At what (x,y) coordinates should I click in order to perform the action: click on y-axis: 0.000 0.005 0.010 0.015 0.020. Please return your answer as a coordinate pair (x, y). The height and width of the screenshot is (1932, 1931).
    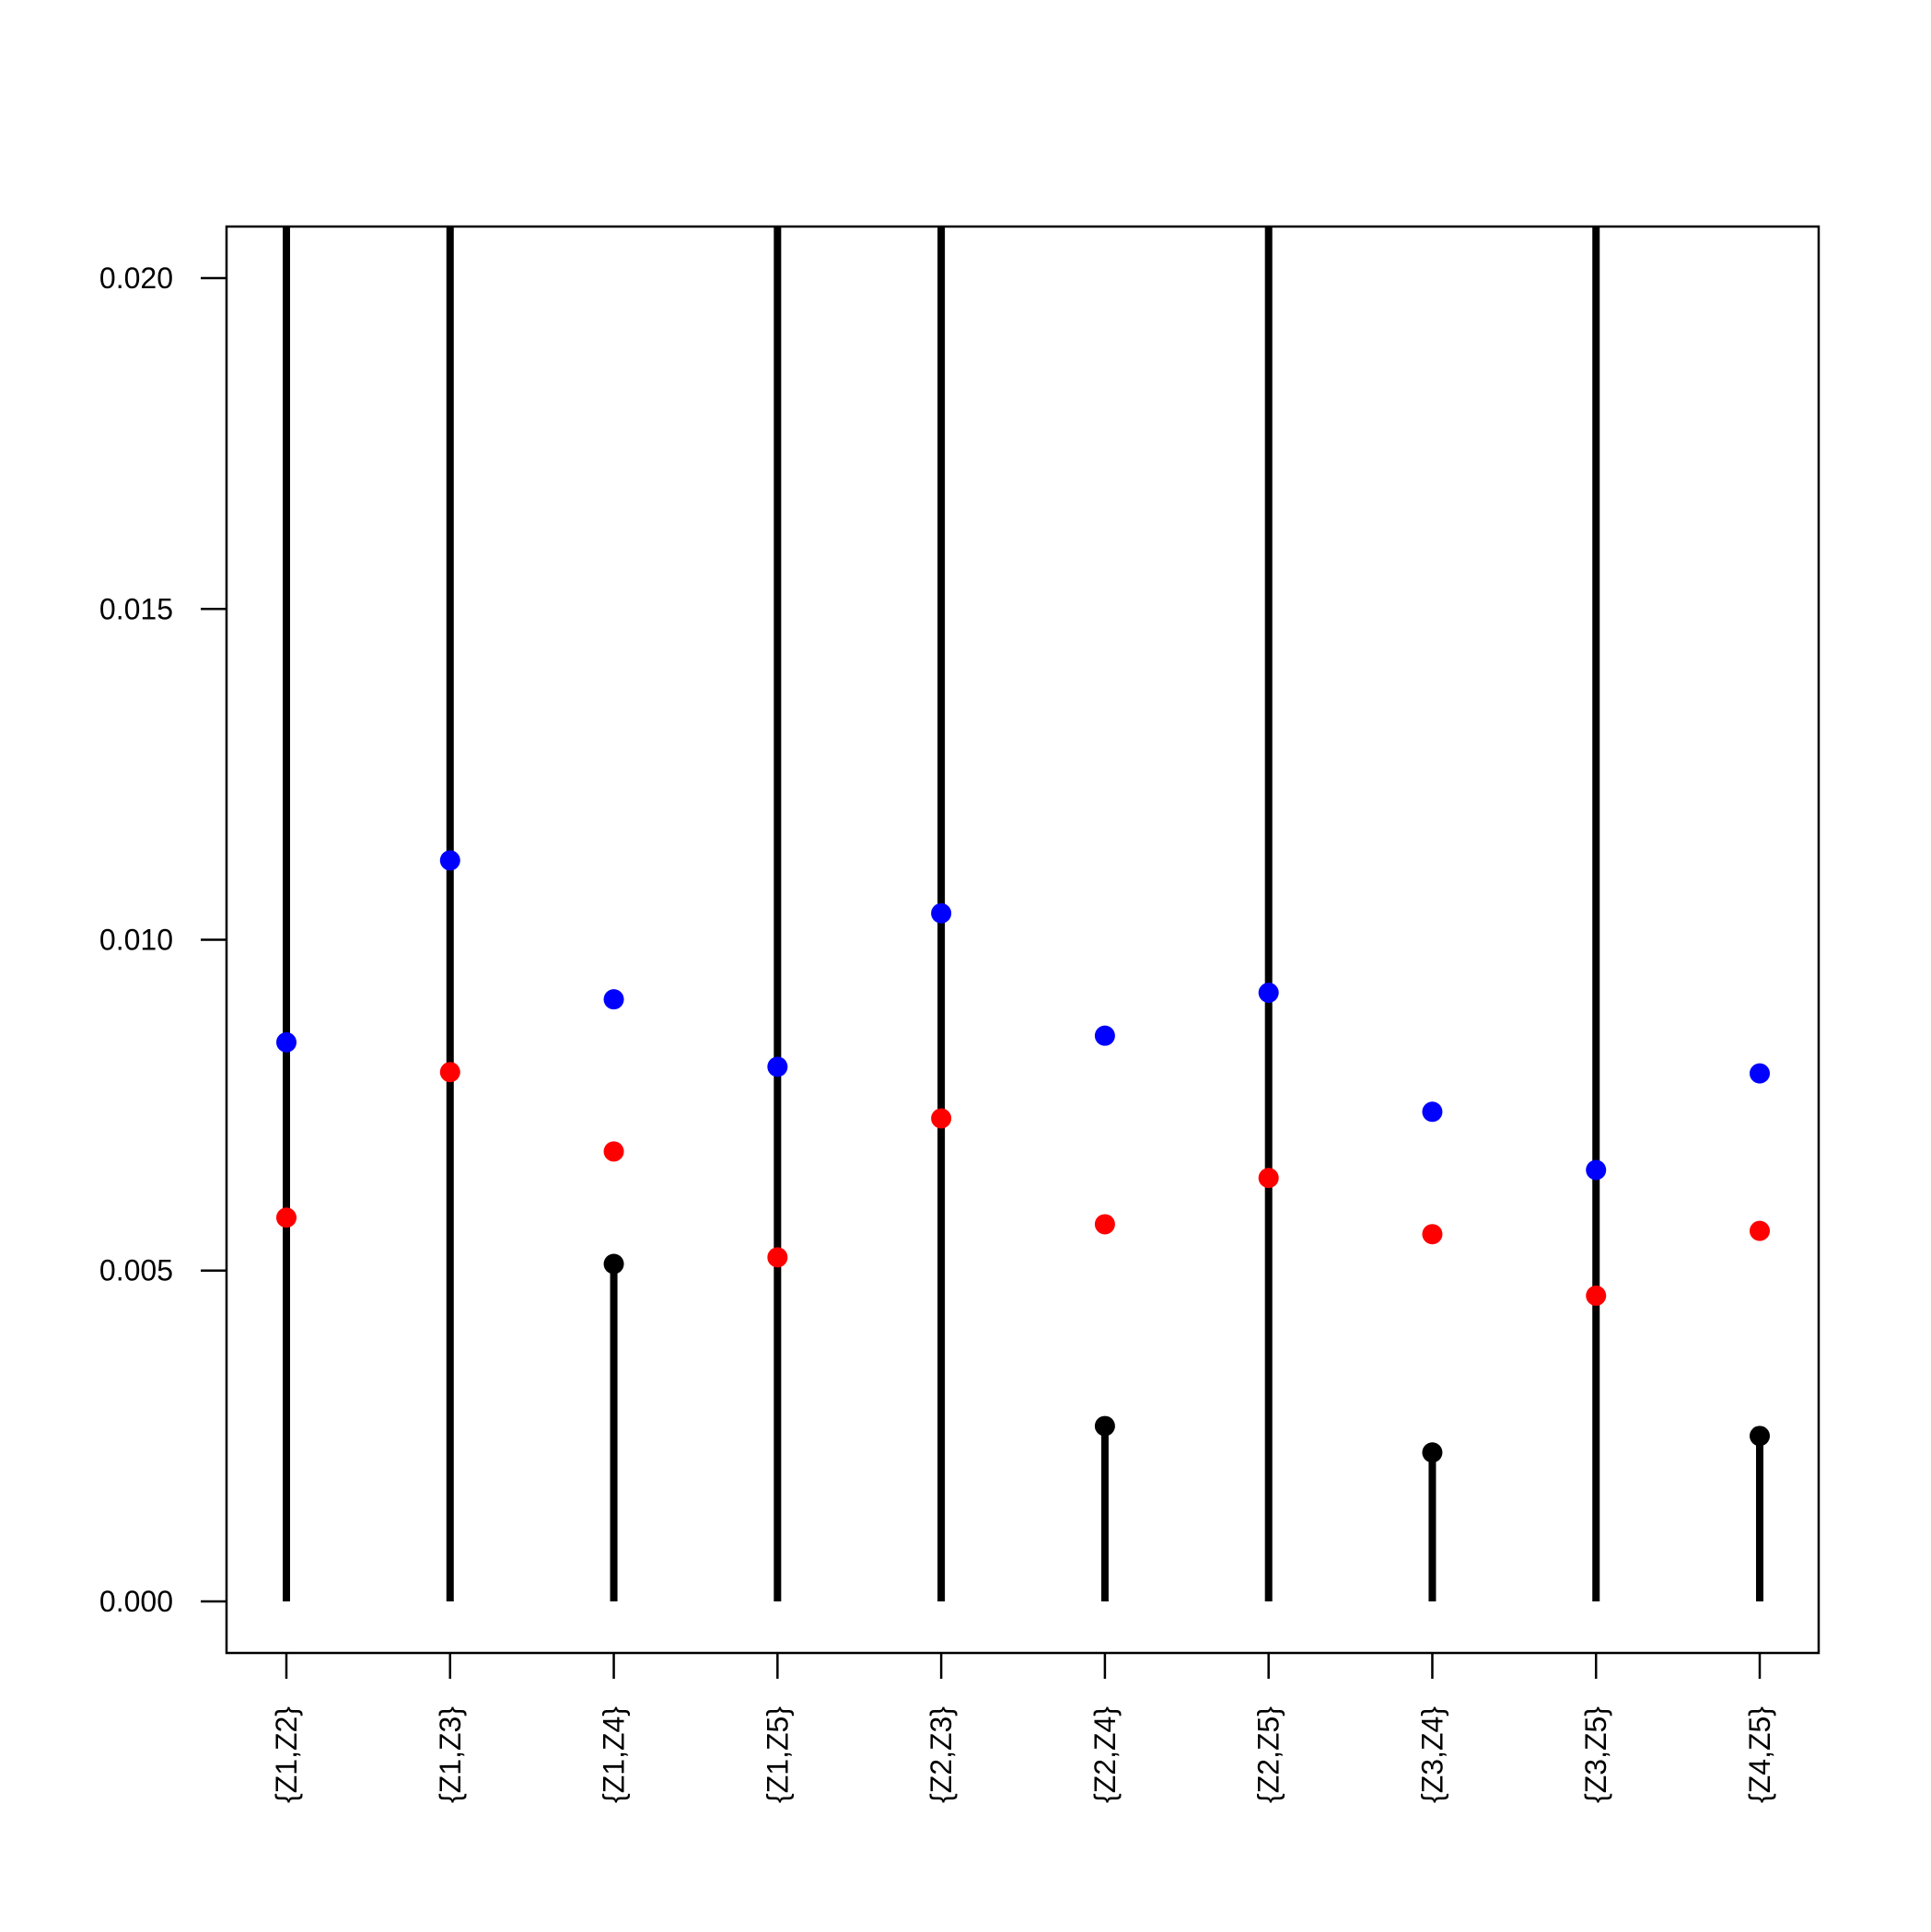
    Looking at the image, I should click on (163, 940).